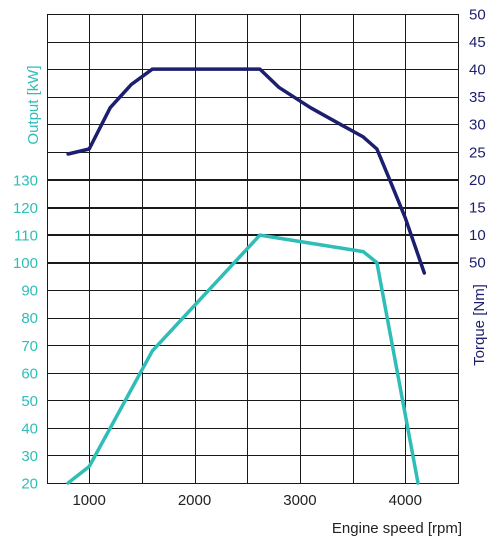  Describe the element at coordinates (29, 456) in the screenshot. I see `output-tick-label: 30` at that location.